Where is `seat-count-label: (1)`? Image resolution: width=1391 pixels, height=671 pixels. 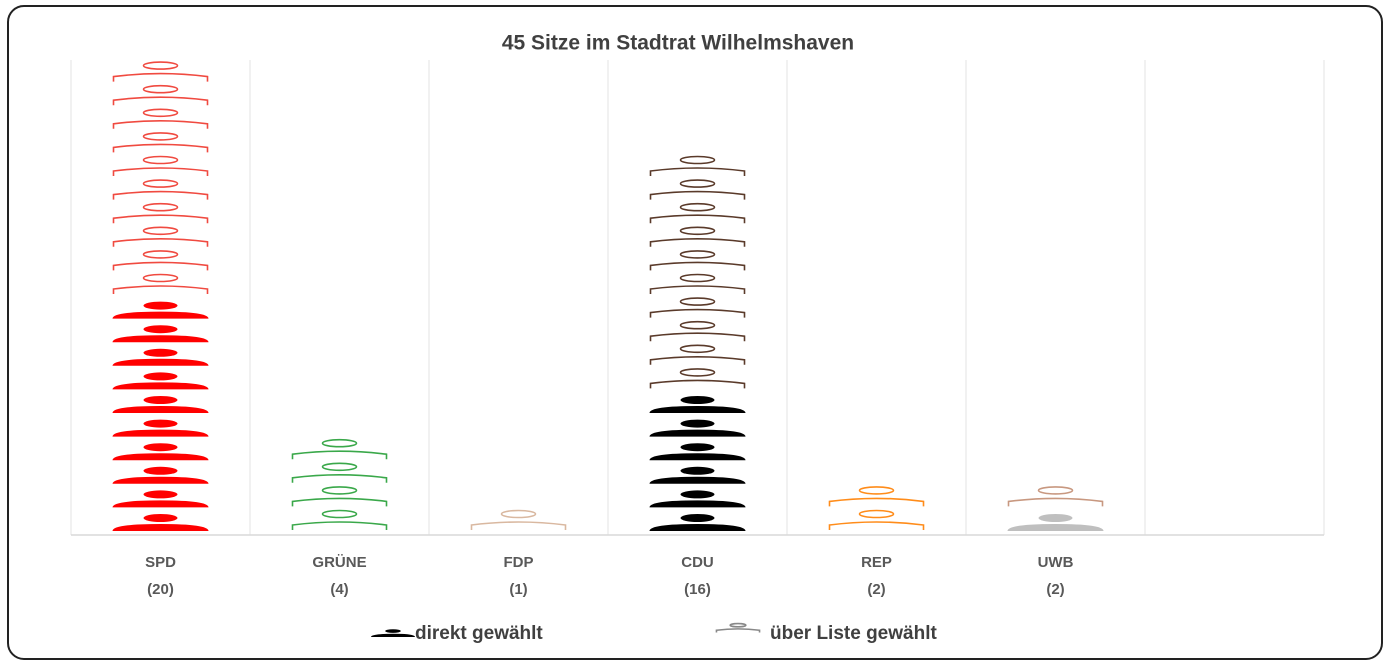 seat-count-label: (1) is located at coordinates (518, 589).